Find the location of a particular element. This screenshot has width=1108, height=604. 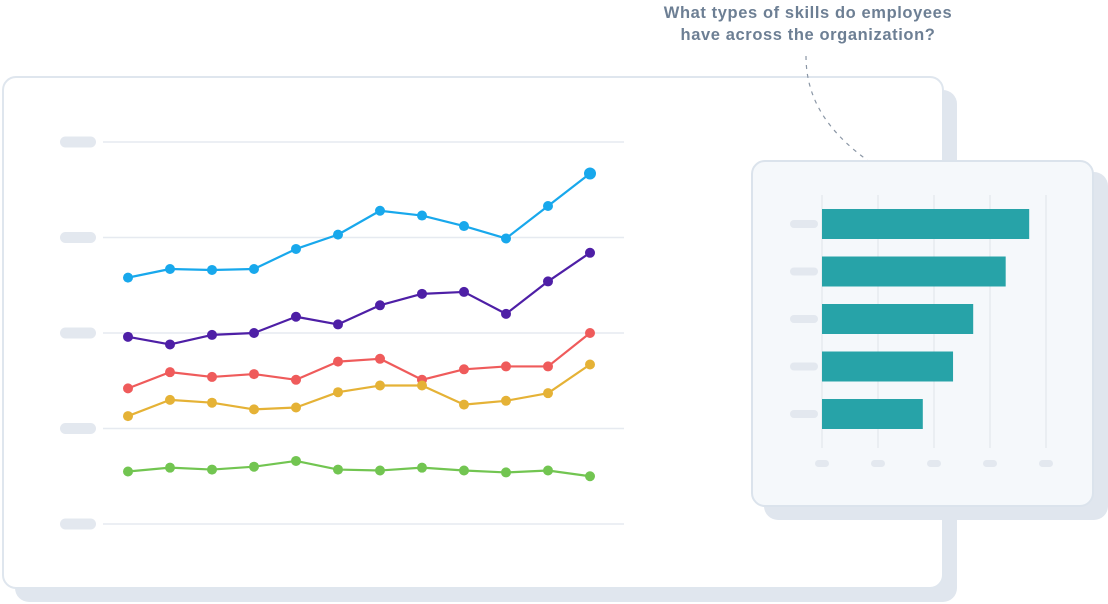

question-line-2: have across the organization? is located at coordinates (808, 35).